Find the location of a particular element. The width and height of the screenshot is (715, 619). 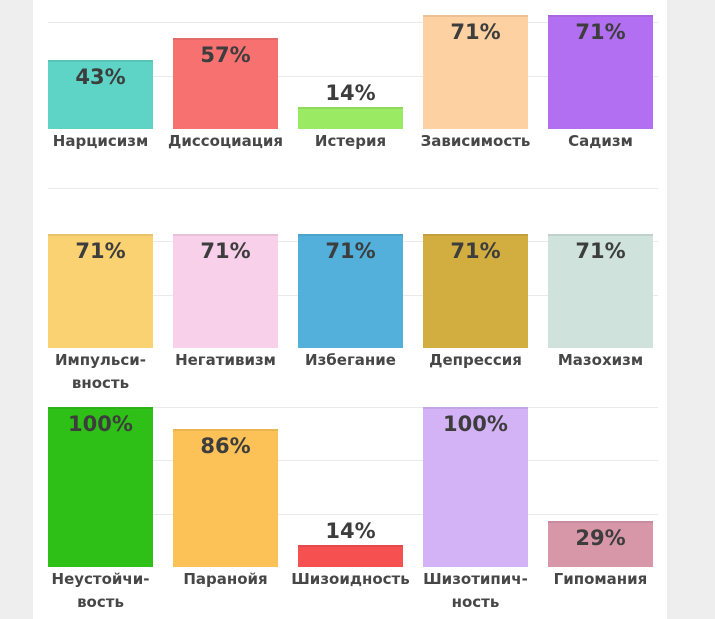

category-label-line: Диссоциация is located at coordinates (225, 141).